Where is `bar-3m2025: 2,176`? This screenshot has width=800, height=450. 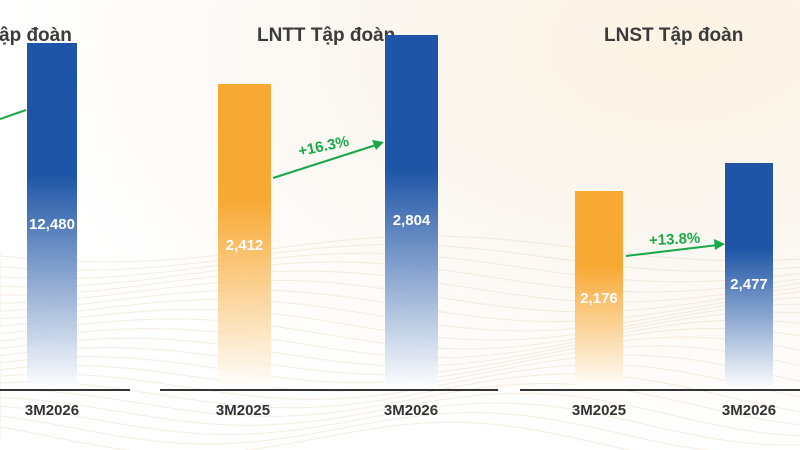
bar-3m2025: 2,176 is located at coordinates (599, 290).